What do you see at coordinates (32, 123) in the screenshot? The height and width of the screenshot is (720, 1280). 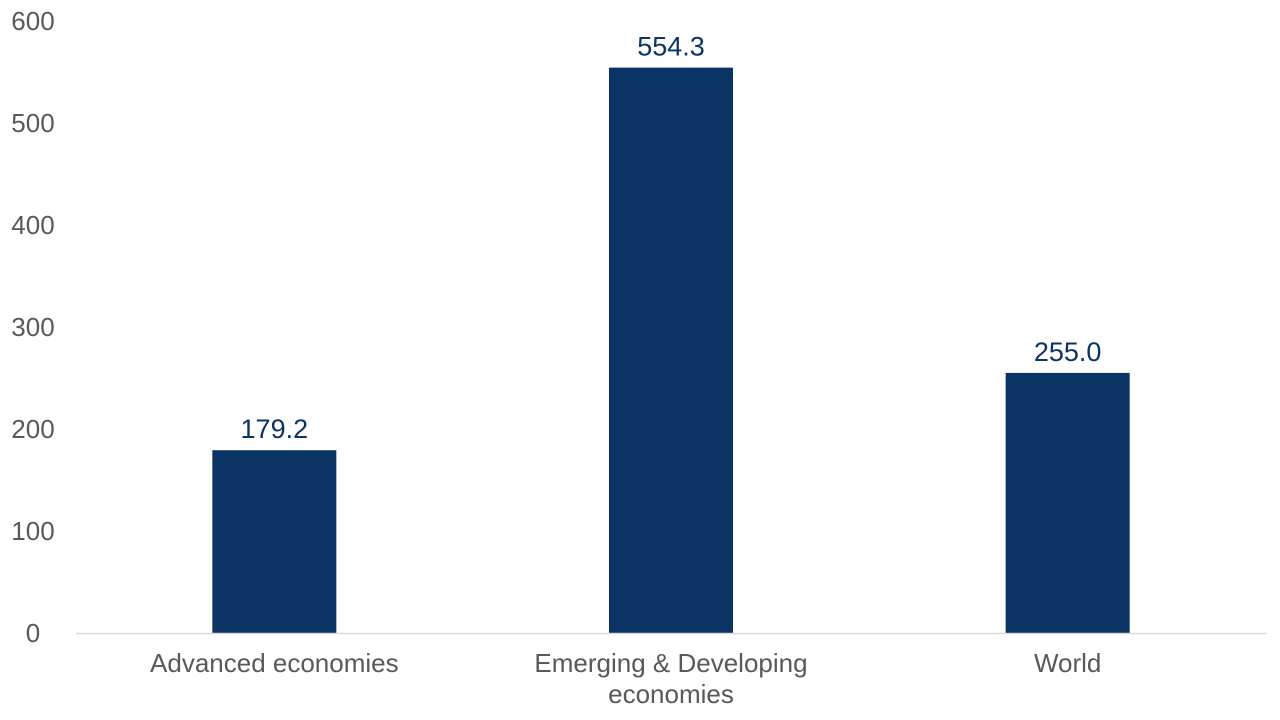 I see `y-tick-label: 500` at bounding box center [32, 123].